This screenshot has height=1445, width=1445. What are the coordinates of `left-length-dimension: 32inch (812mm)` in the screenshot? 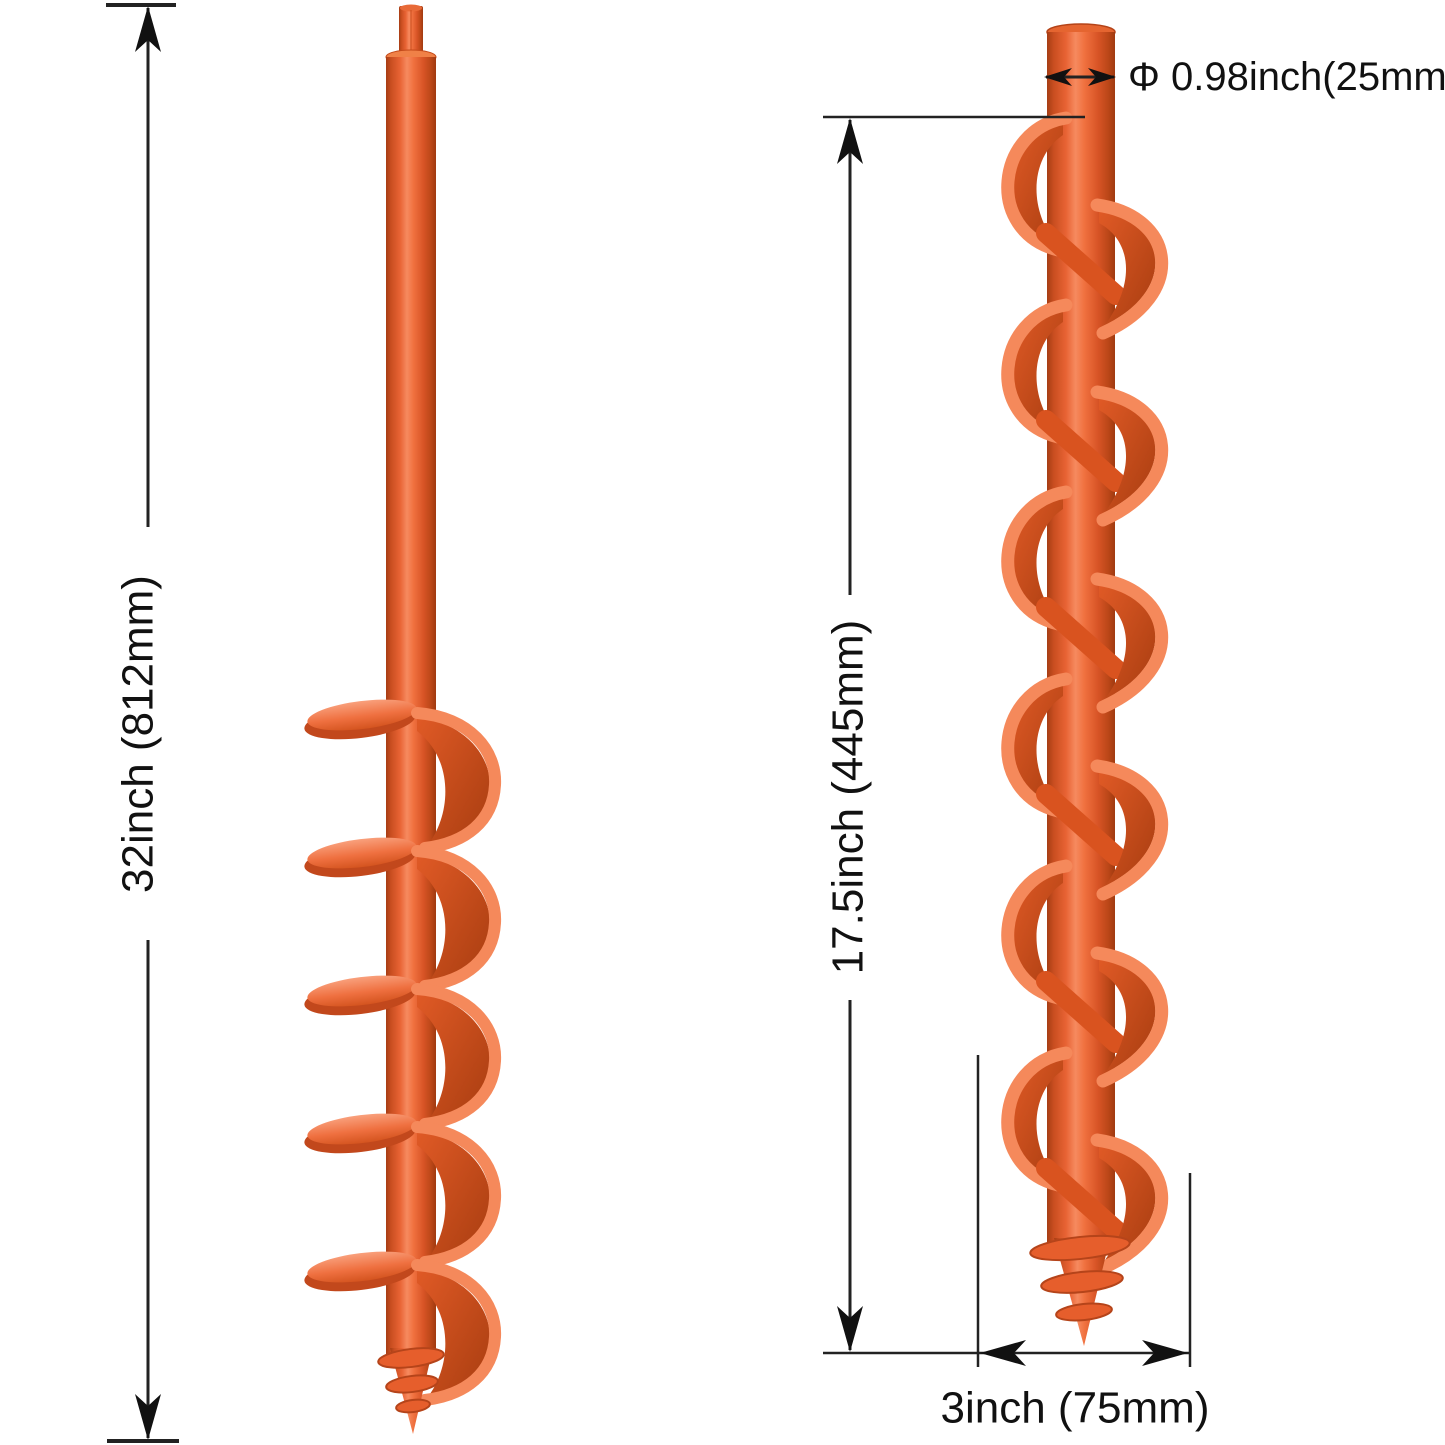 It's located at (142, 723).